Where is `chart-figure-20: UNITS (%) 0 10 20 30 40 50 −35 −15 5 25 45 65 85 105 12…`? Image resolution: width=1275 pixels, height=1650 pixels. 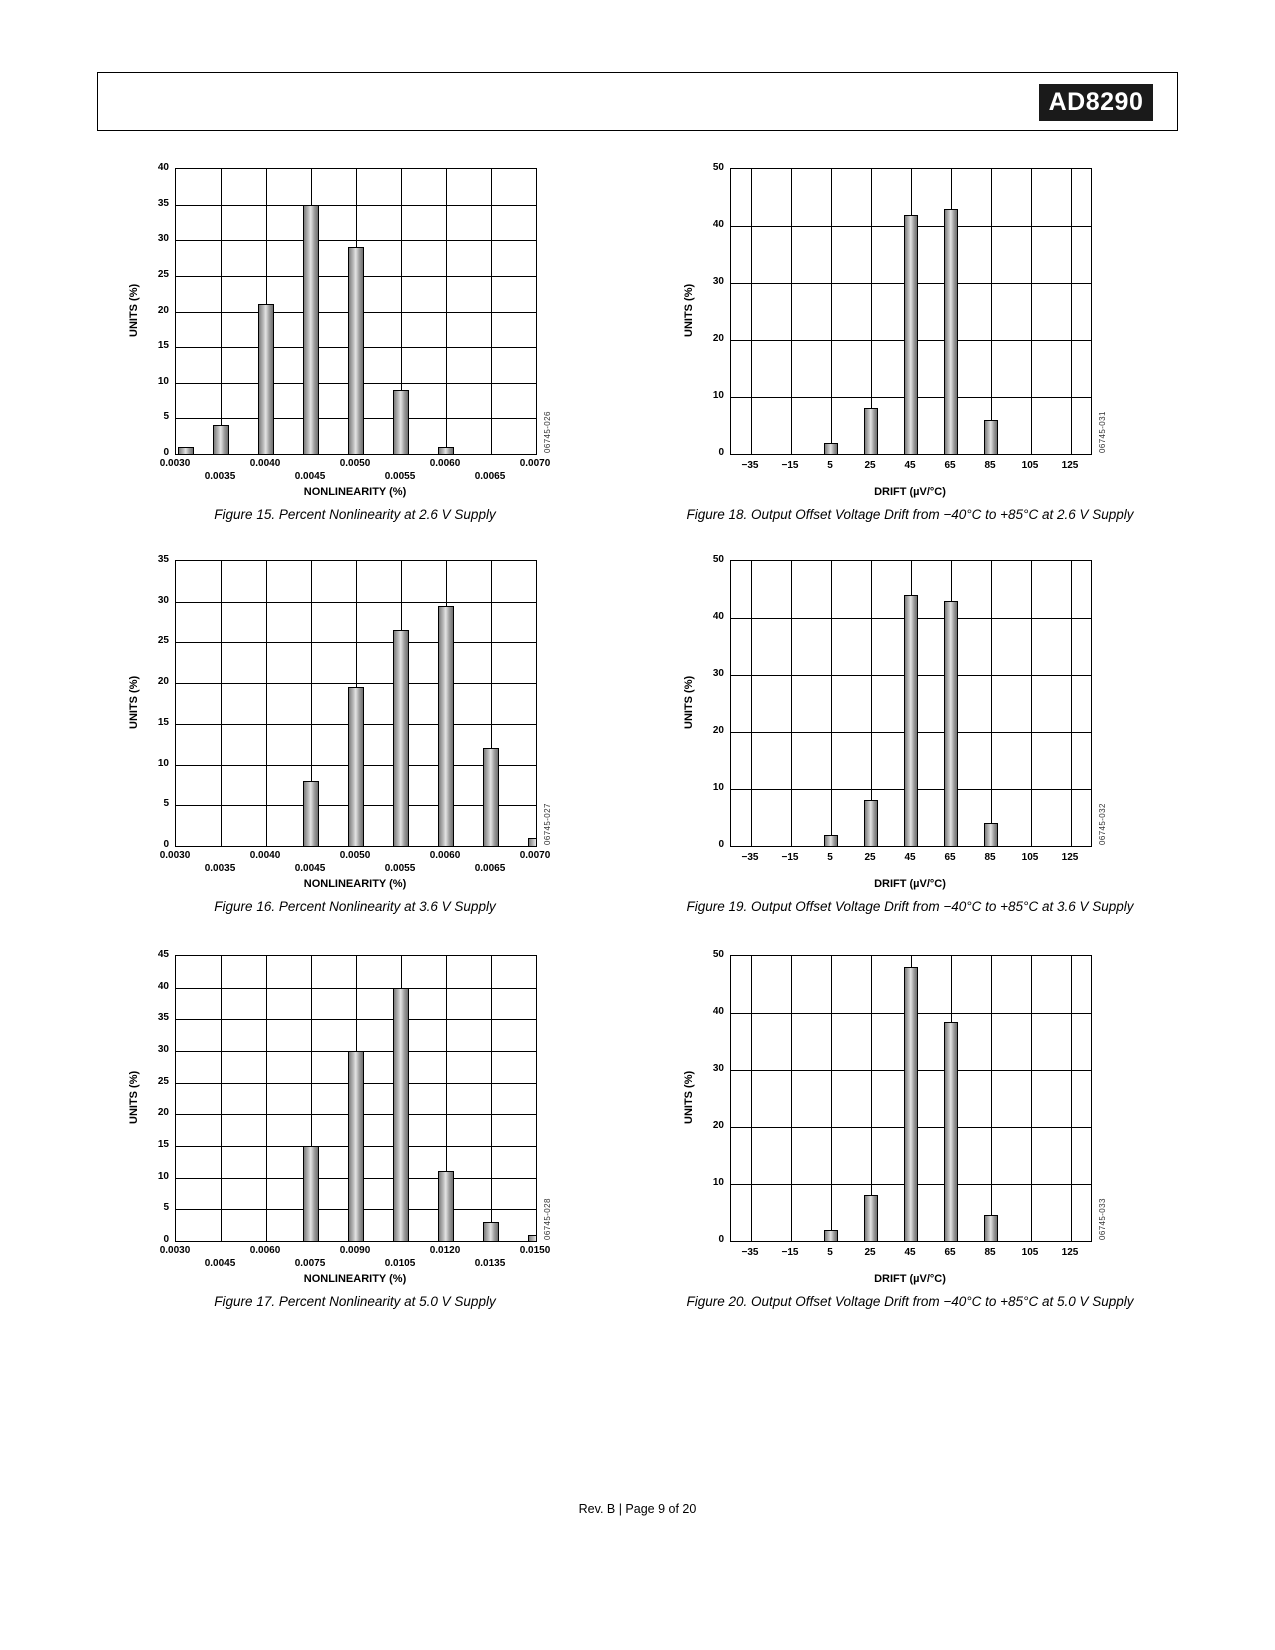
chart-figure-20: UNITS (%) 0 10 20 30 40 50 −35 −15 5 25 45 65 85 105 12… is located at coordinates (907, 1133).